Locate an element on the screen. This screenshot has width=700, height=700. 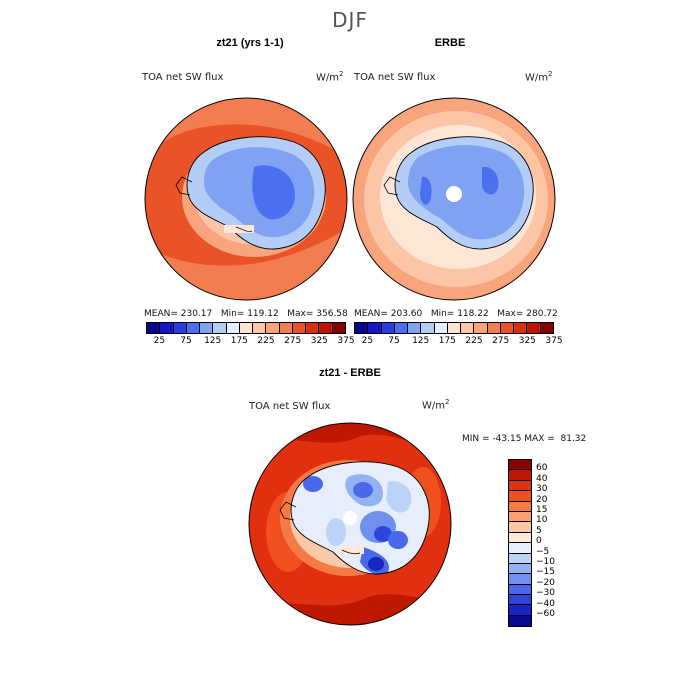
colorbar-tick-label: 75 is located at coordinates (394, 341).